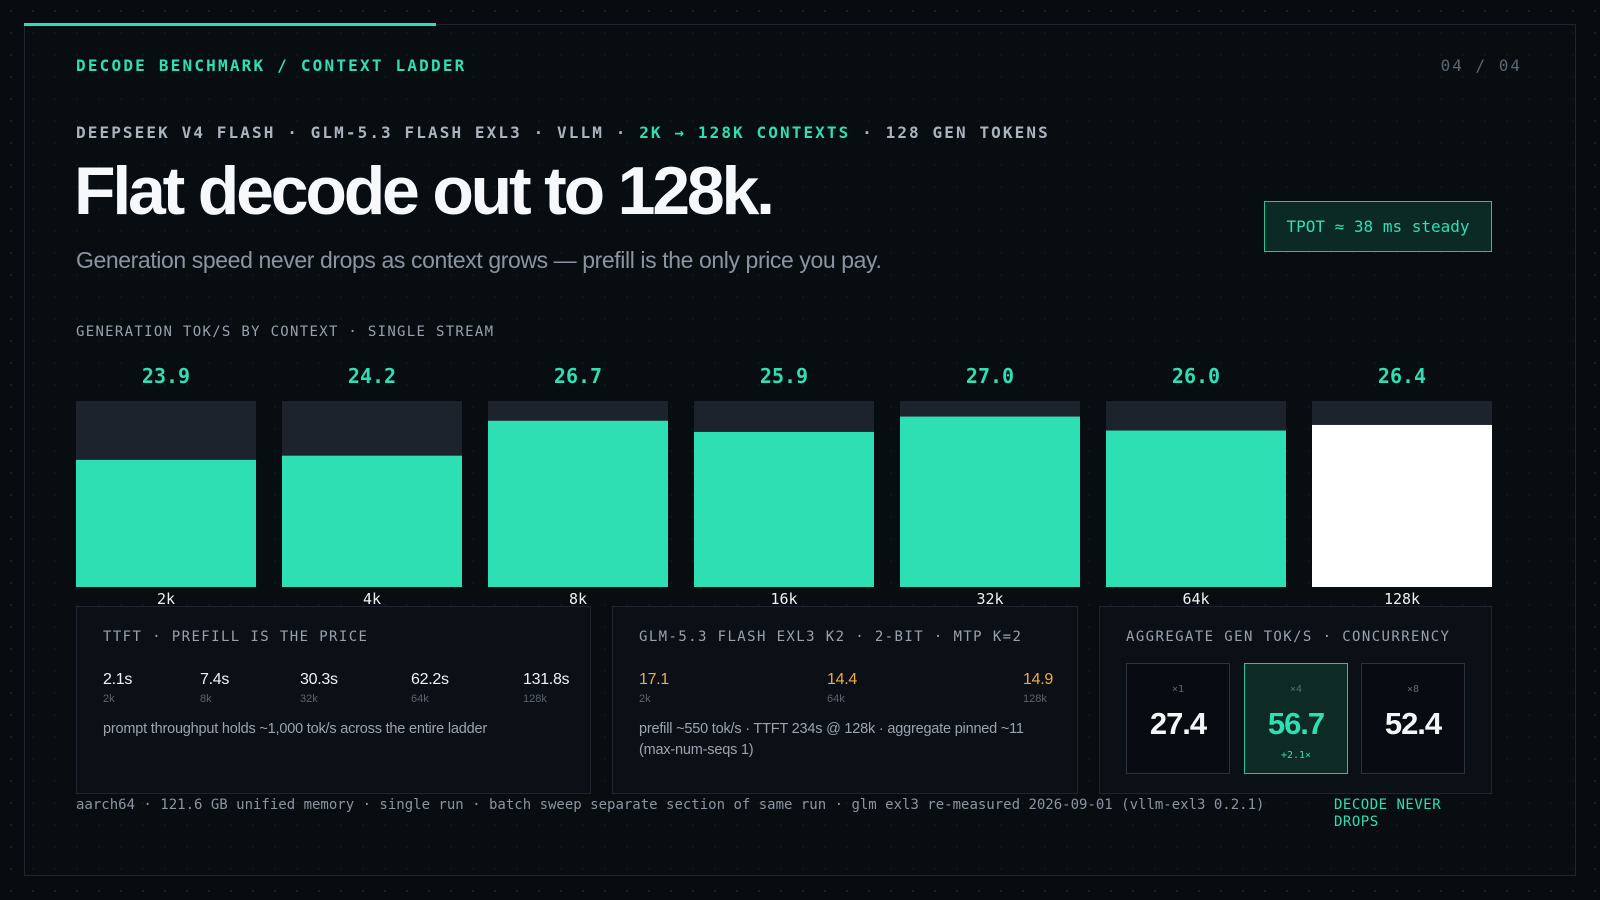  I want to click on glm-value: 14.9, so click(1038, 679).